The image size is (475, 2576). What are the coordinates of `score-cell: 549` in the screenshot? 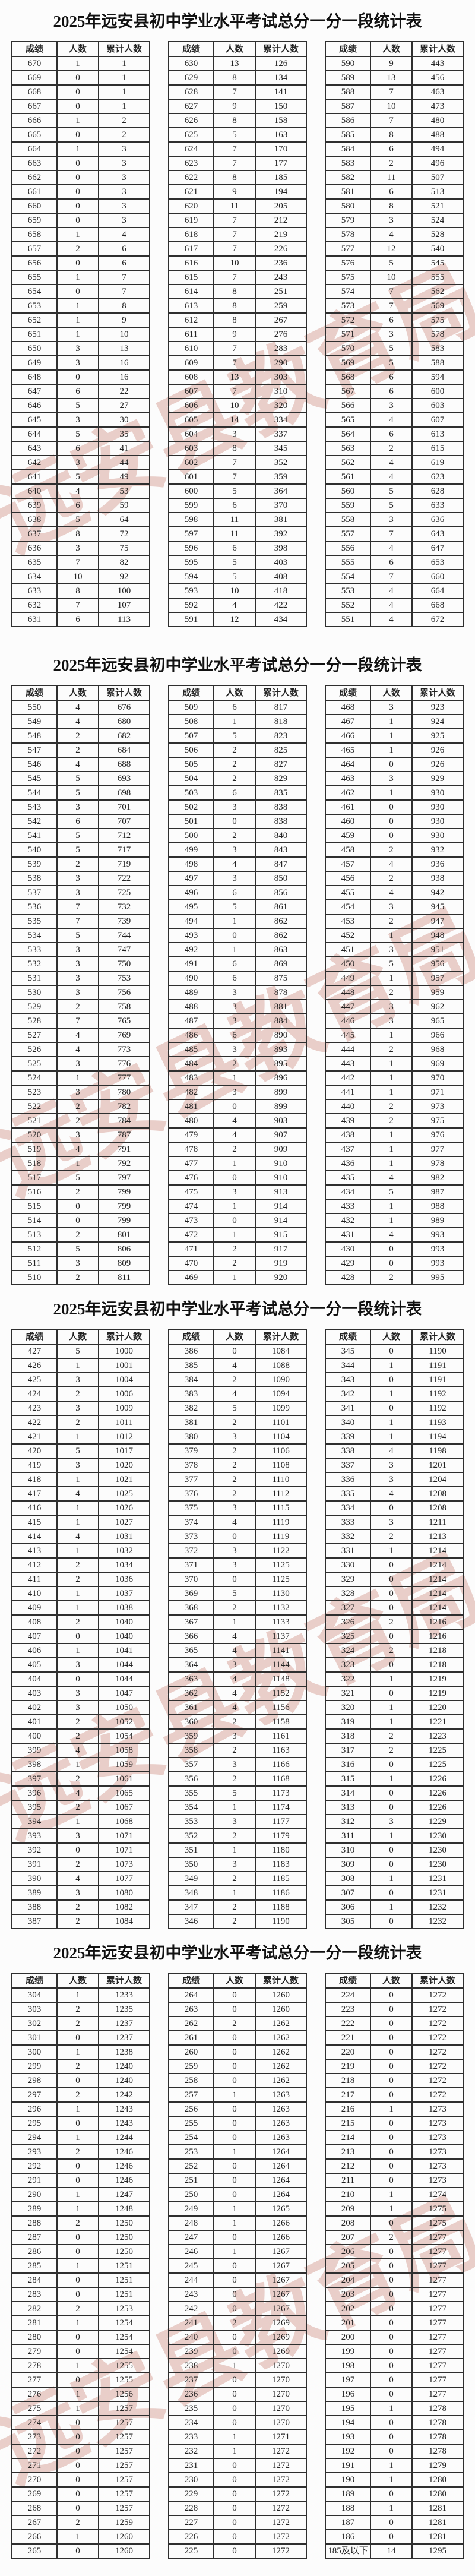 It's located at (34, 721).